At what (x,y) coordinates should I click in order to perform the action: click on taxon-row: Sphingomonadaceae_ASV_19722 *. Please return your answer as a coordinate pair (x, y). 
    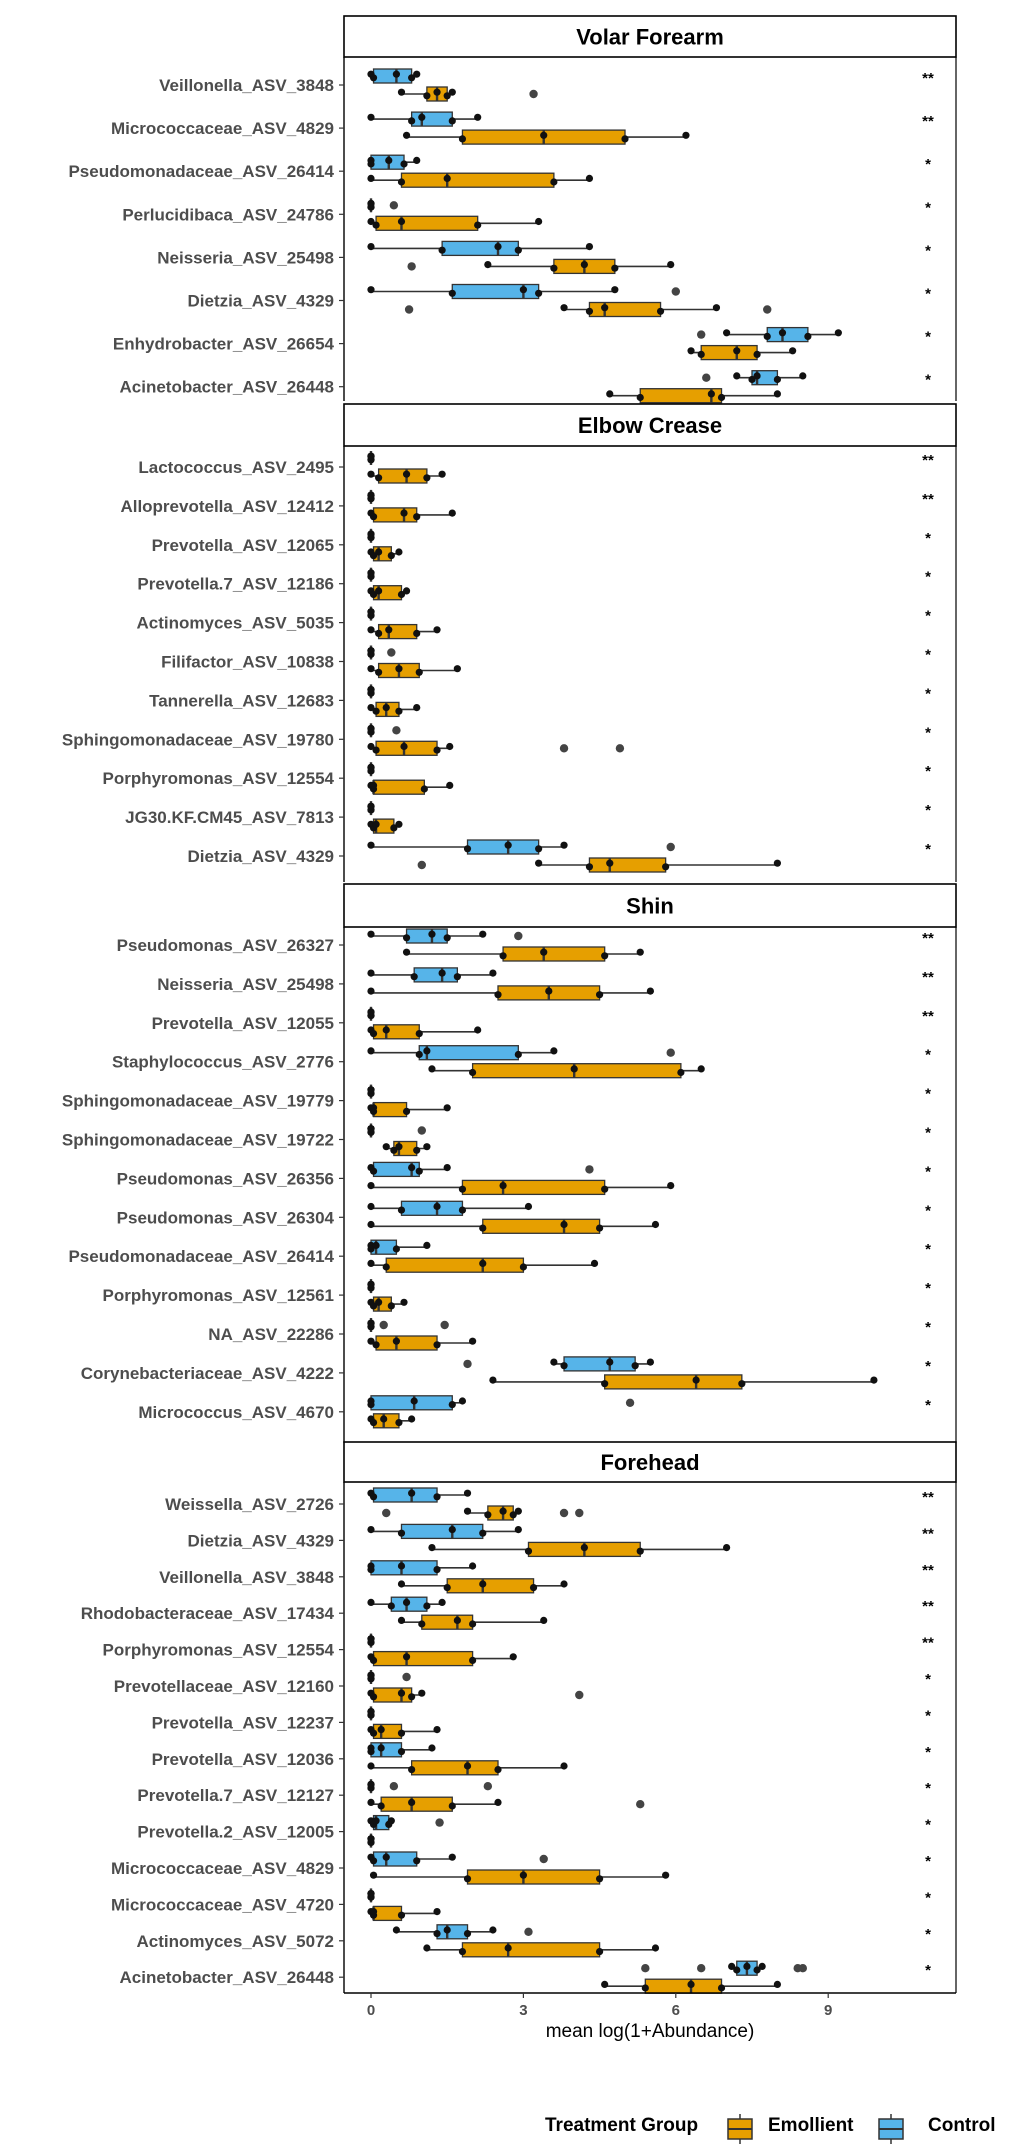
    Looking at the image, I should click on (496, 1140).